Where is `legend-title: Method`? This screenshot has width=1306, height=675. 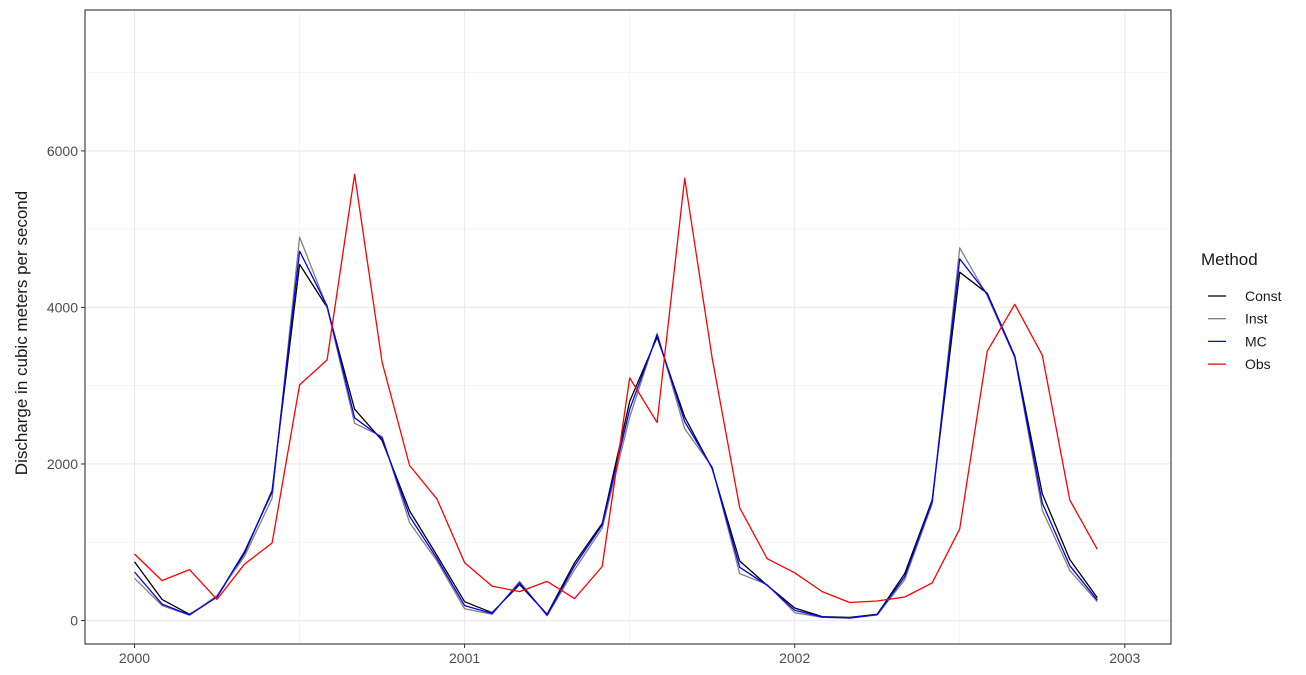
legend-title: Method is located at coordinates (1229, 259).